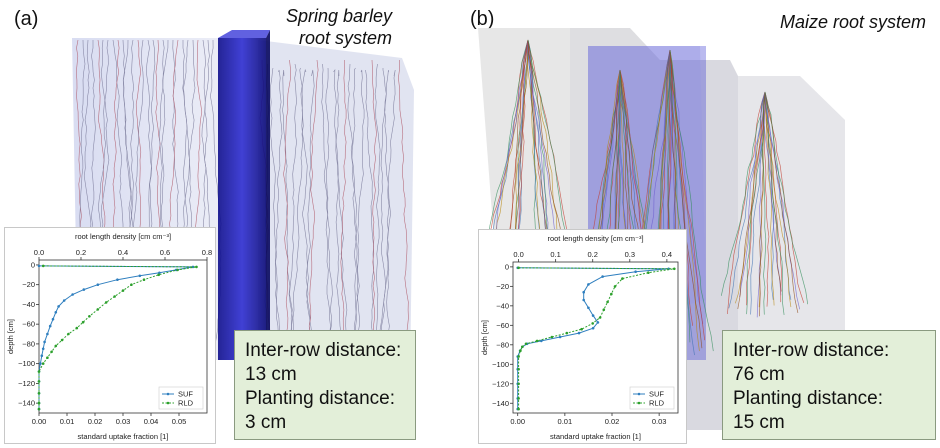 This screenshot has height=448, width=940. I want to click on y-tick-label: −20, so click(502, 286).